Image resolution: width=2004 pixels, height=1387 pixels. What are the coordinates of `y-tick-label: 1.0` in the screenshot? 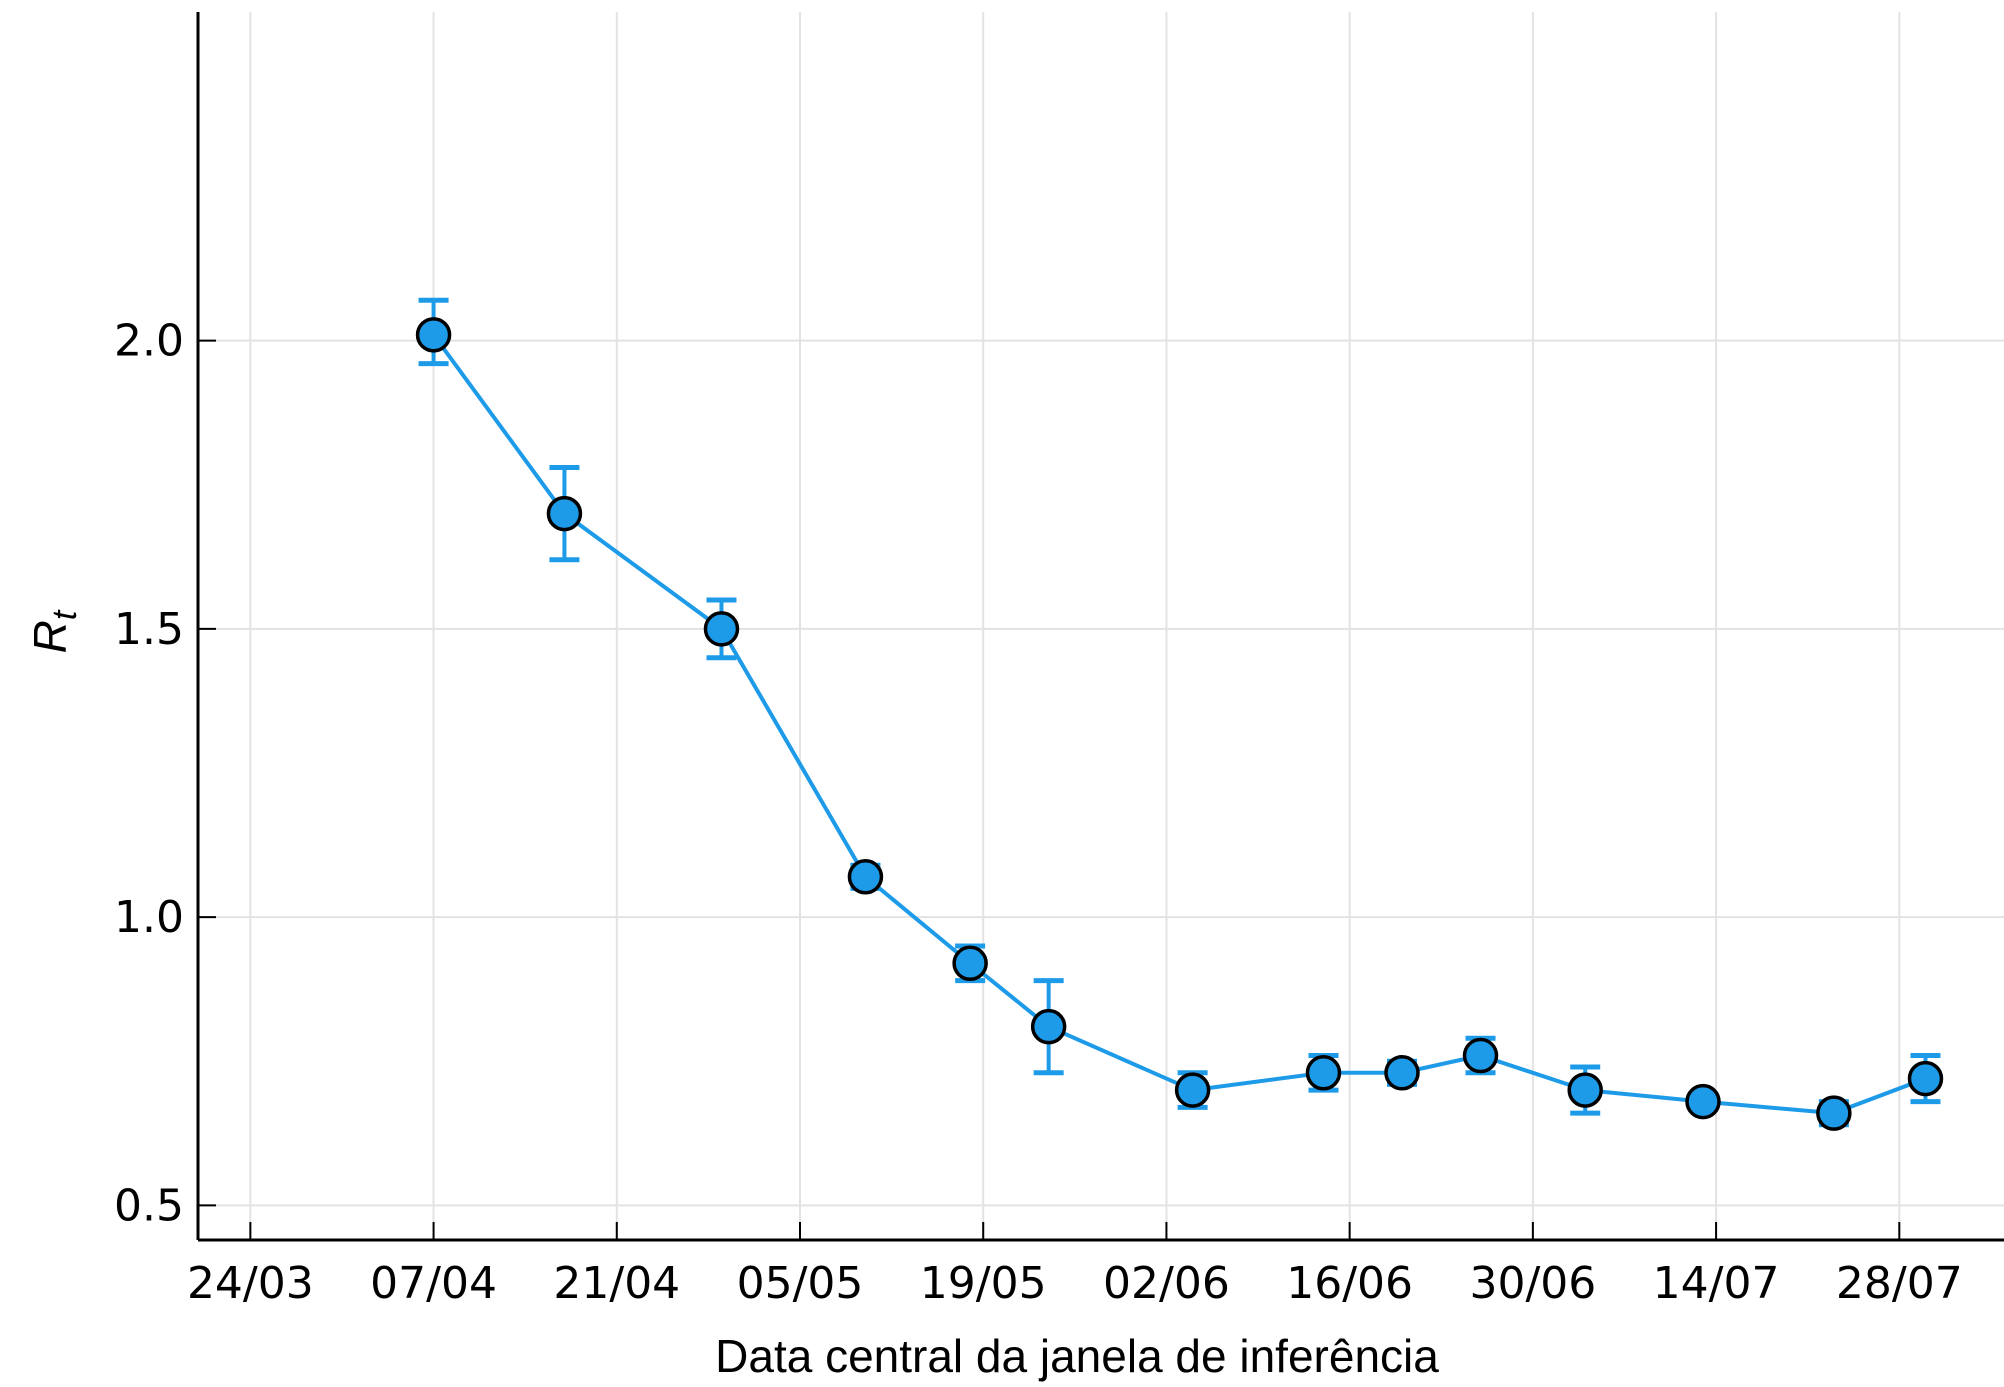 It's located at (149, 917).